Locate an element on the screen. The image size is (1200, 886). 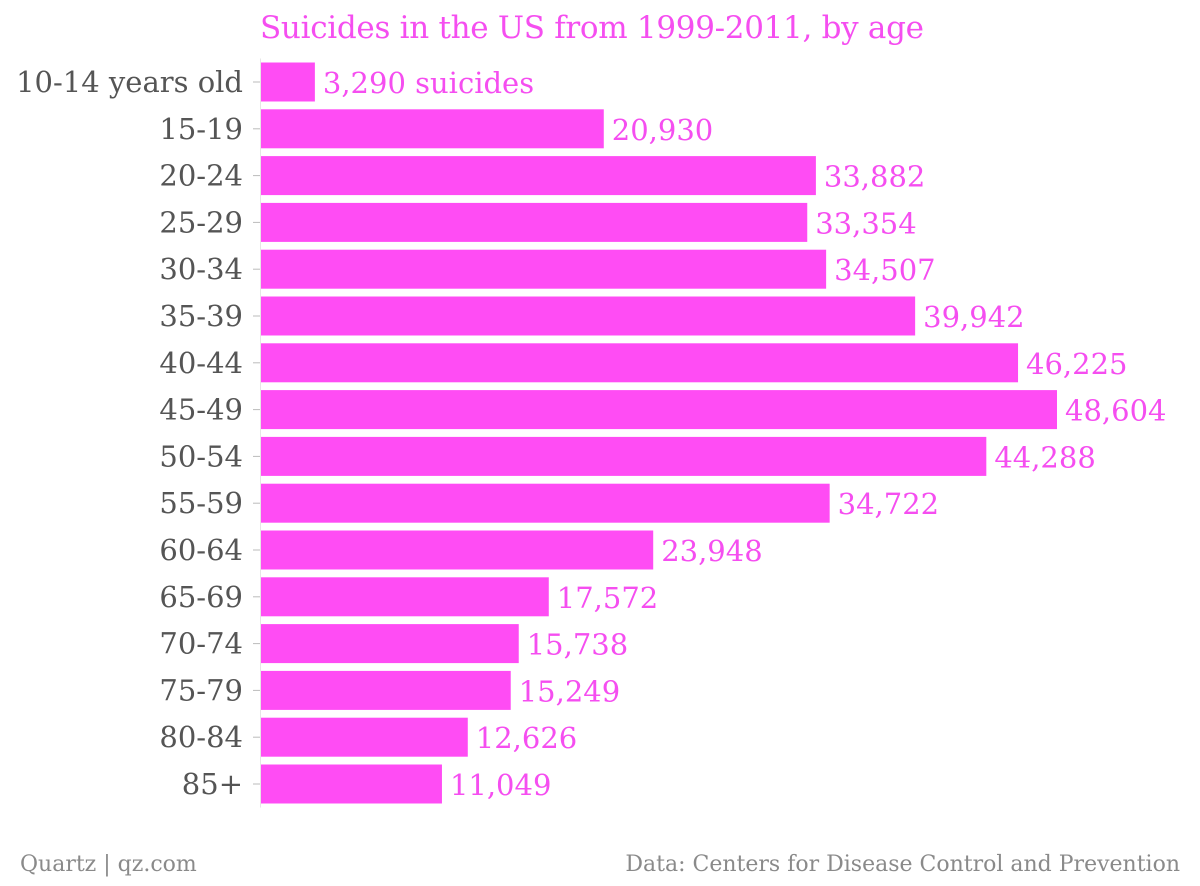
data-label: 39,942 is located at coordinates (973, 317).